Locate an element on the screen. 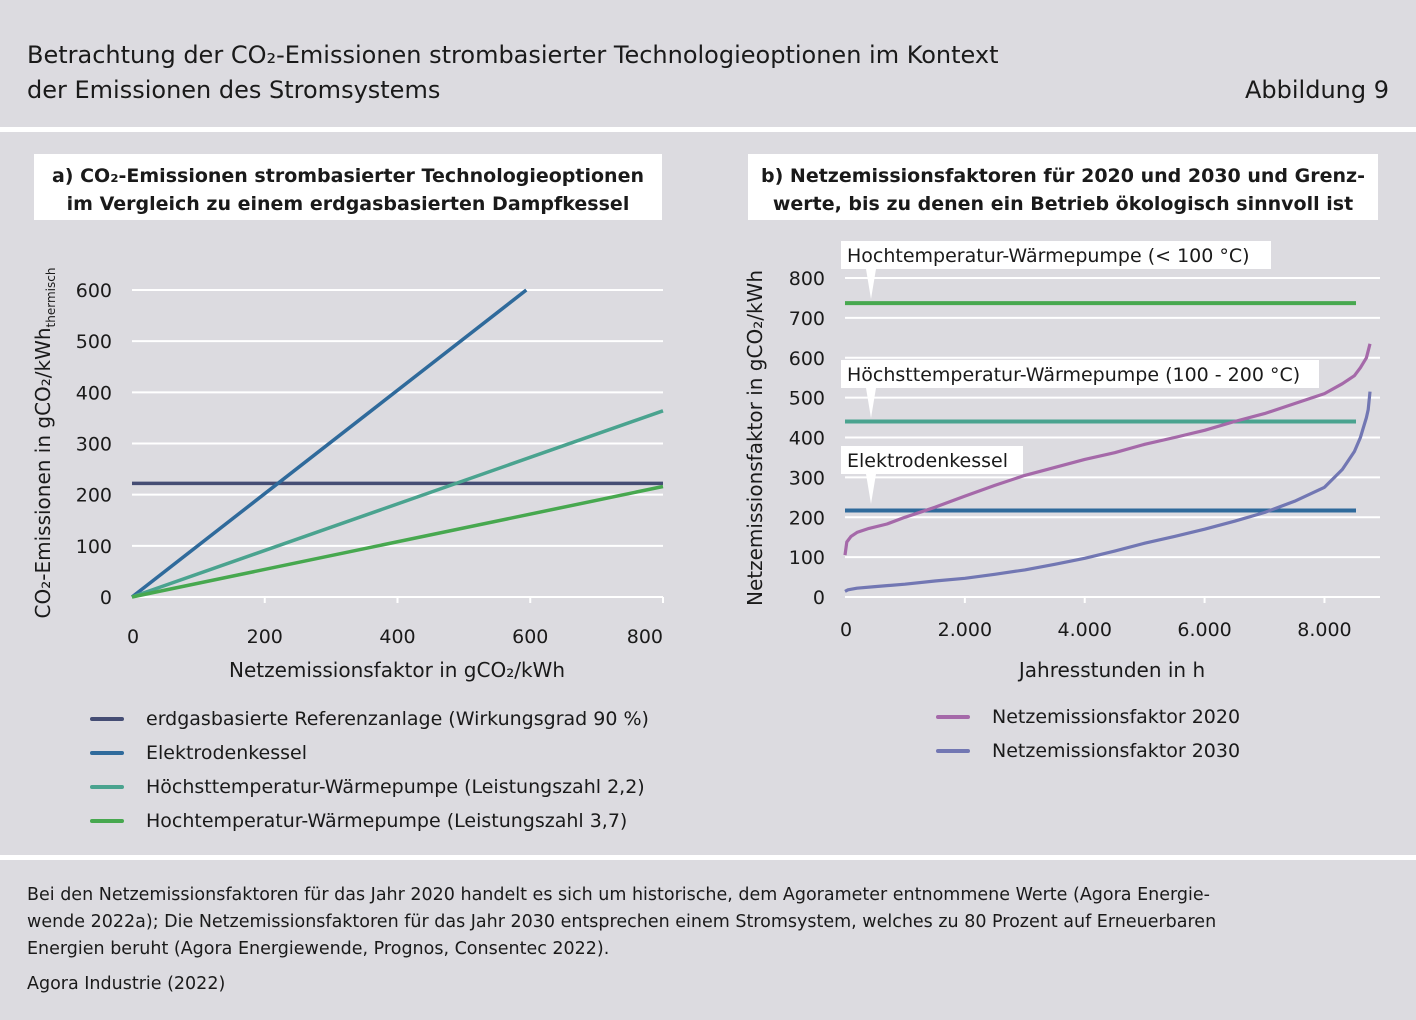 This screenshot has height=1020, width=1416. x-tick-label: 8.000 is located at coordinates (1324, 630).